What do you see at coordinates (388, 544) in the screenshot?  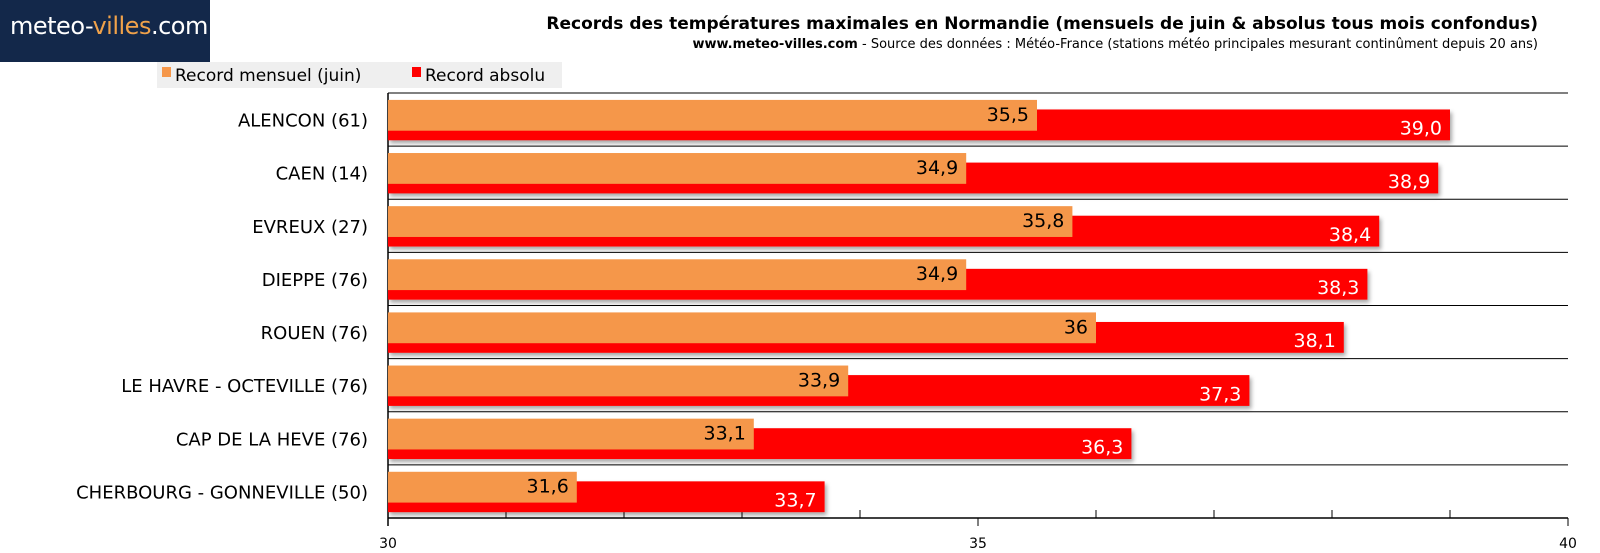 I see `x-tick-label-0: 30` at bounding box center [388, 544].